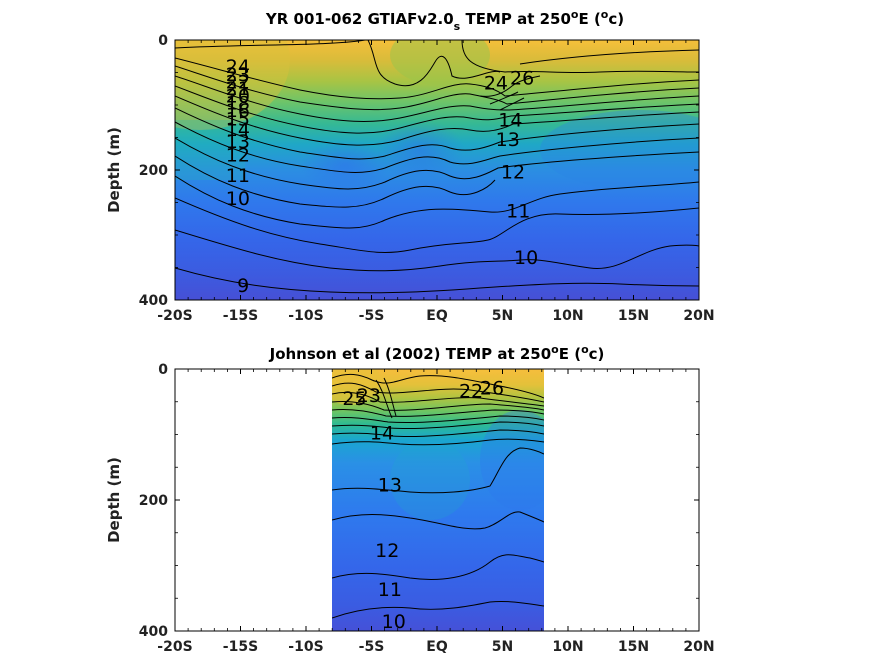 The width and height of the screenshot is (875, 656). Describe the element at coordinates (238, 89) in the screenshot. I see `top-contour-label: 21` at that location.